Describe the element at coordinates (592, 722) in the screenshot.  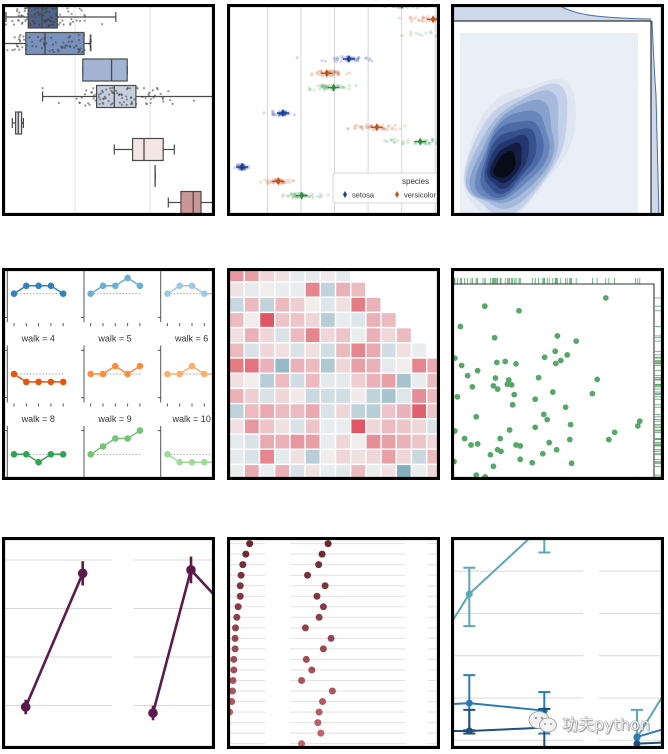
I see `watermark: 功夫python` at that location.